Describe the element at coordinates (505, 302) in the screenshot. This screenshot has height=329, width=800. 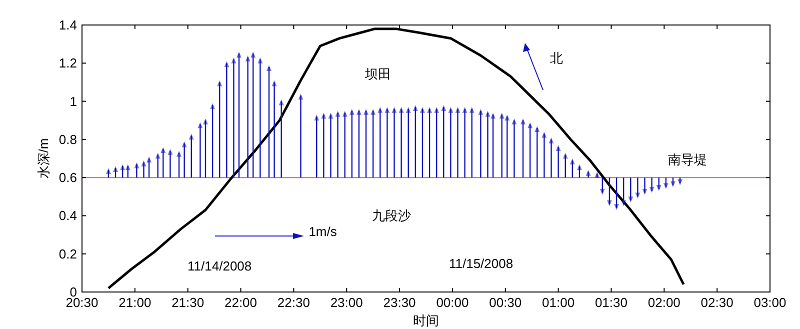
I see `x-tick-label: 00:30` at that location.